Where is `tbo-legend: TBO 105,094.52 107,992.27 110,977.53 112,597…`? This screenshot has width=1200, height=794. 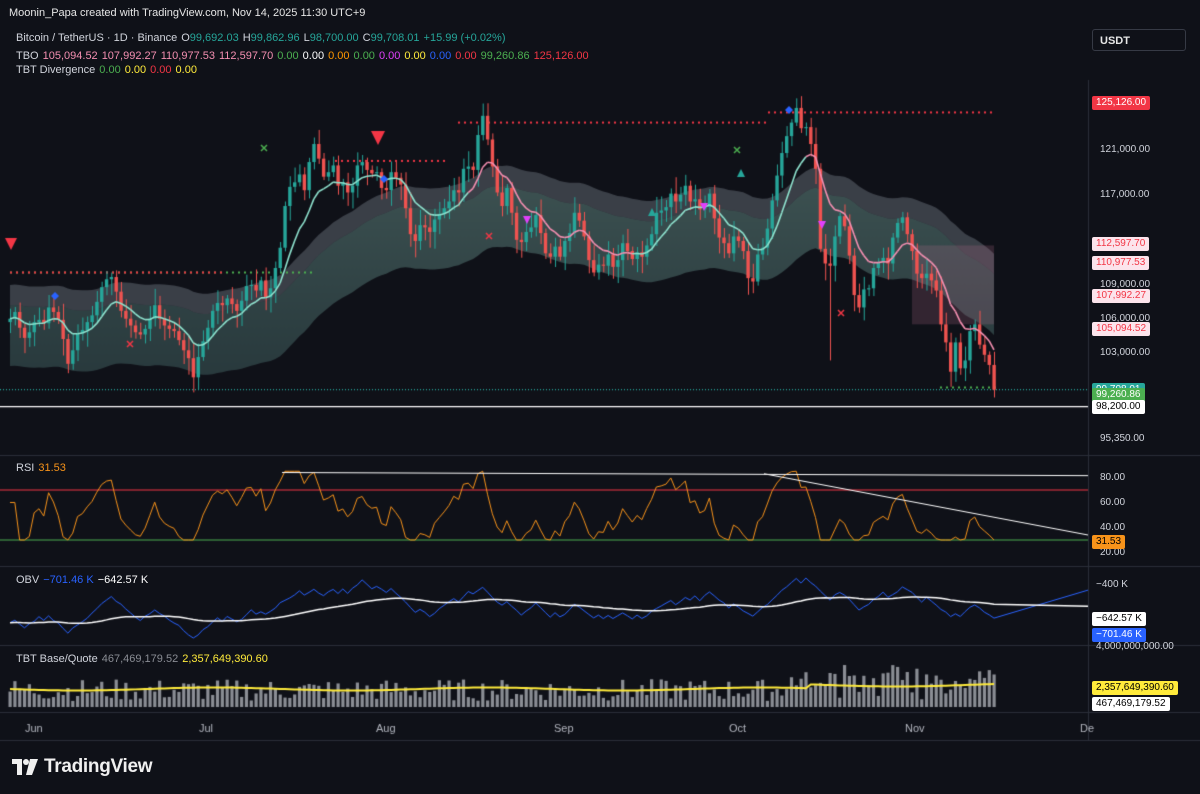
tbo-legend: TBO 105,094.52 107,992.27 110,977.53 112,597… is located at coordinates (304, 56).